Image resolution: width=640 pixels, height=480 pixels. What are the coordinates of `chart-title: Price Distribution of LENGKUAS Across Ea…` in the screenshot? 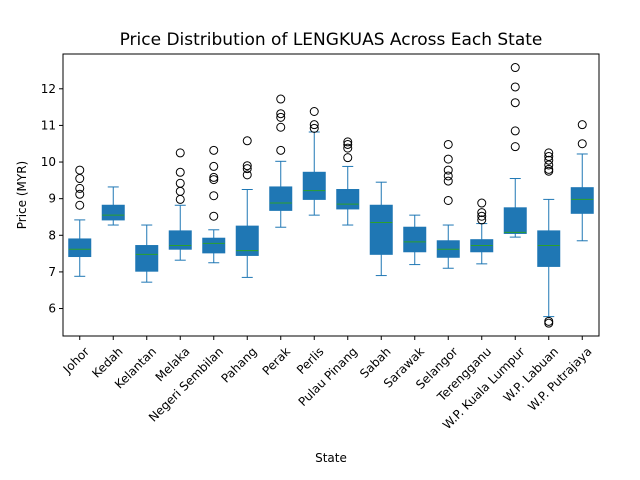 It's located at (331, 40).